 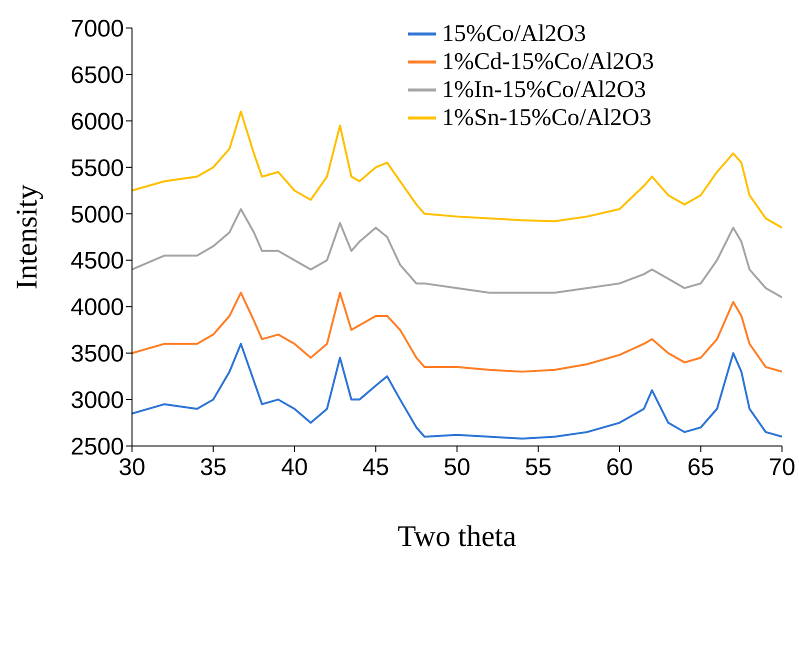 What do you see at coordinates (514, 34) in the screenshot?
I see `legend-label: 15%Co/Al2O3` at bounding box center [514, 34].